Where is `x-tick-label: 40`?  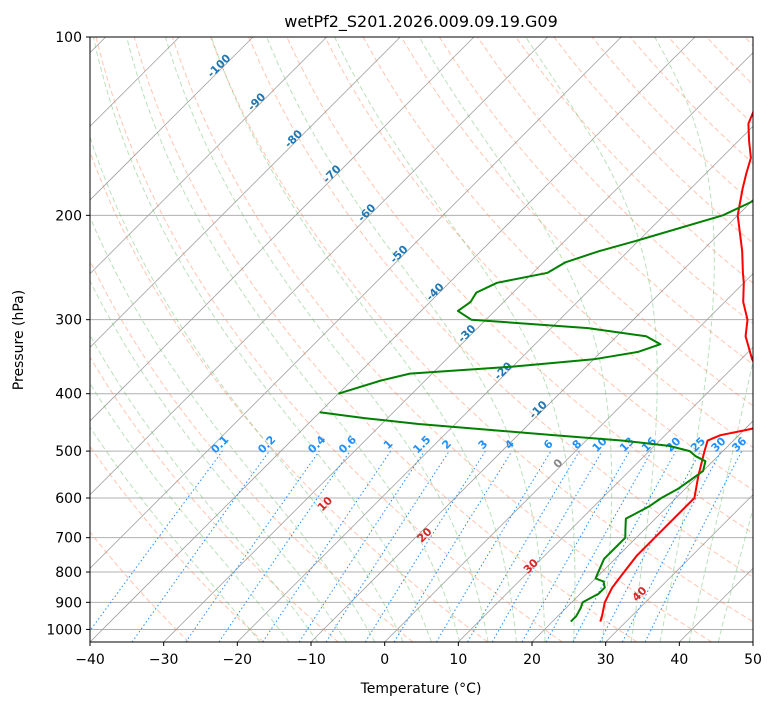 x-tick-label: 40 is located at coordinates (679, 660).